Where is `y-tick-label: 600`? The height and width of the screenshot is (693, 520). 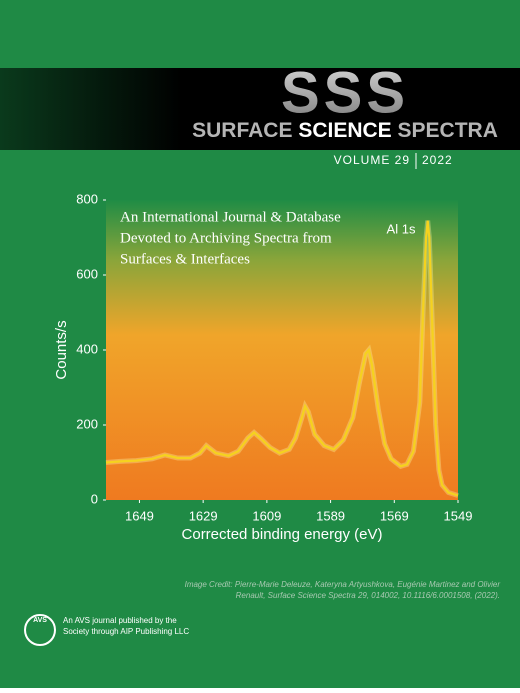
y-tick-label: 600 is located at coordinates (87, 273).